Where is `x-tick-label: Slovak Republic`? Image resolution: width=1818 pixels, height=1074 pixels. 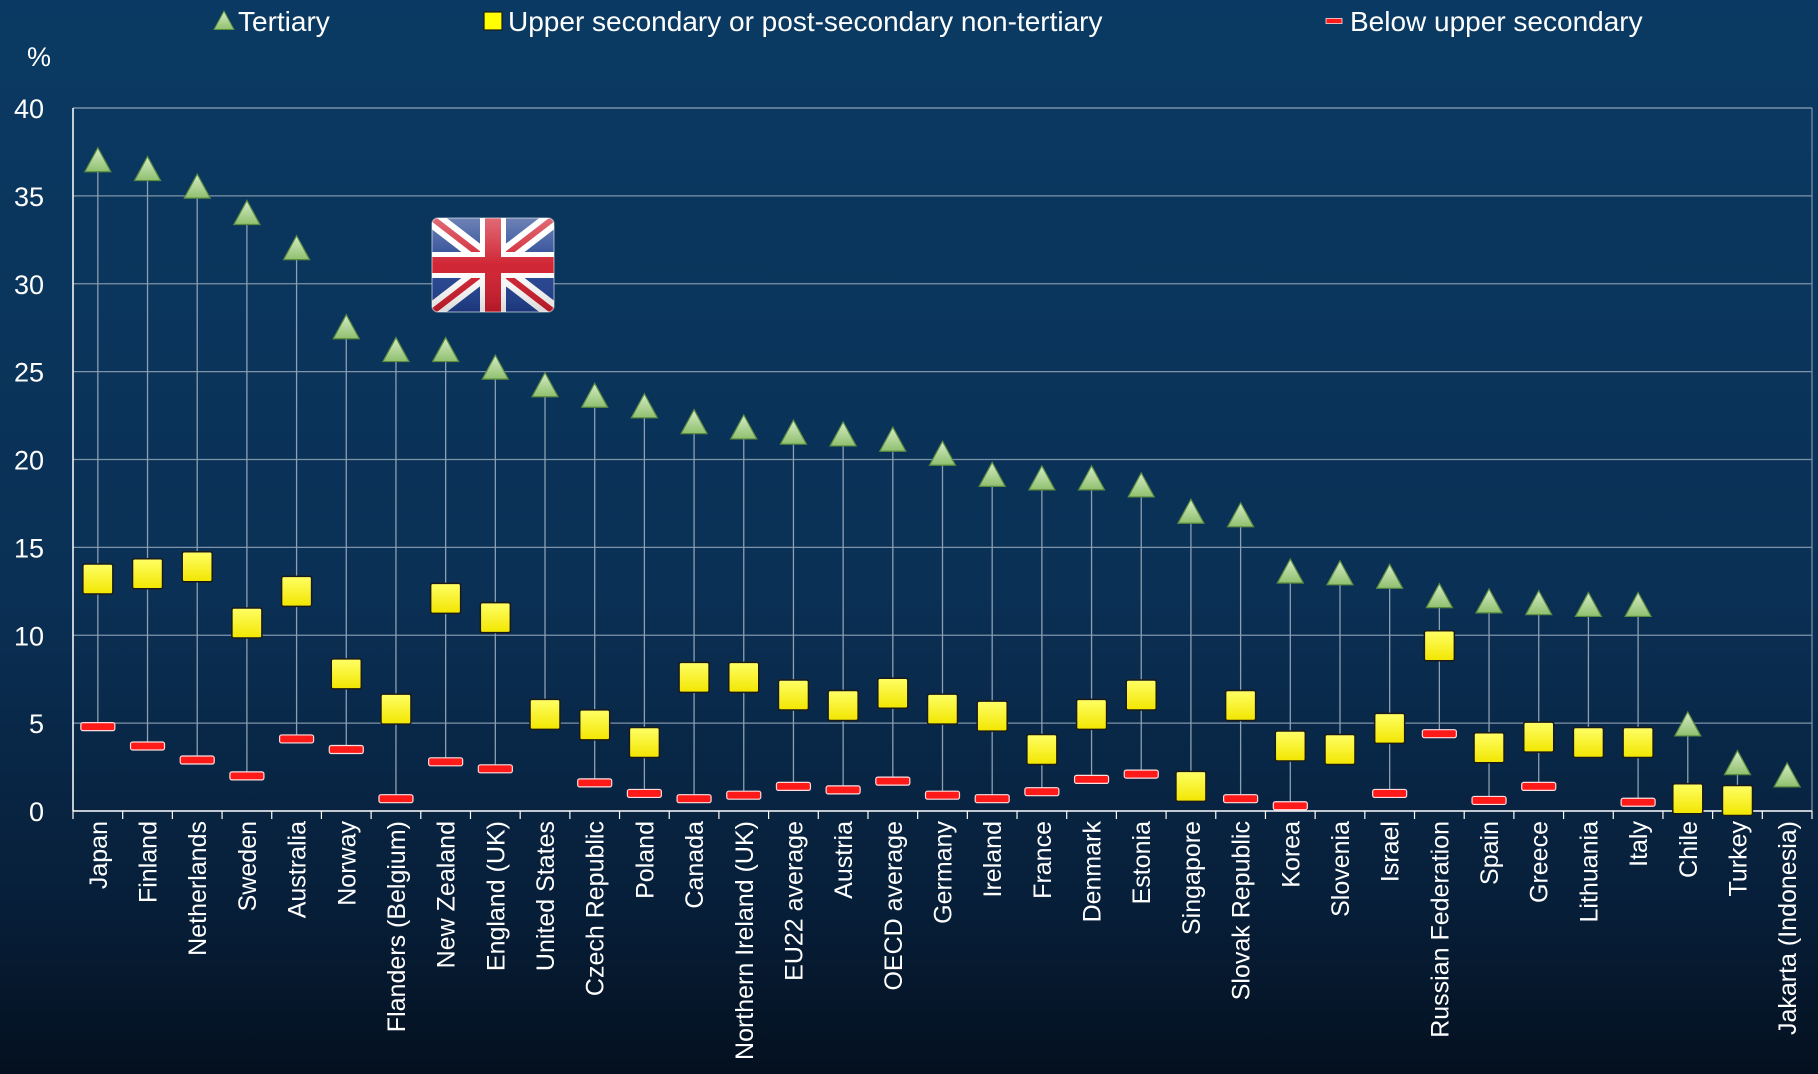
x-tick-label: Slovak Republic is located at coordinates (1242, 910).